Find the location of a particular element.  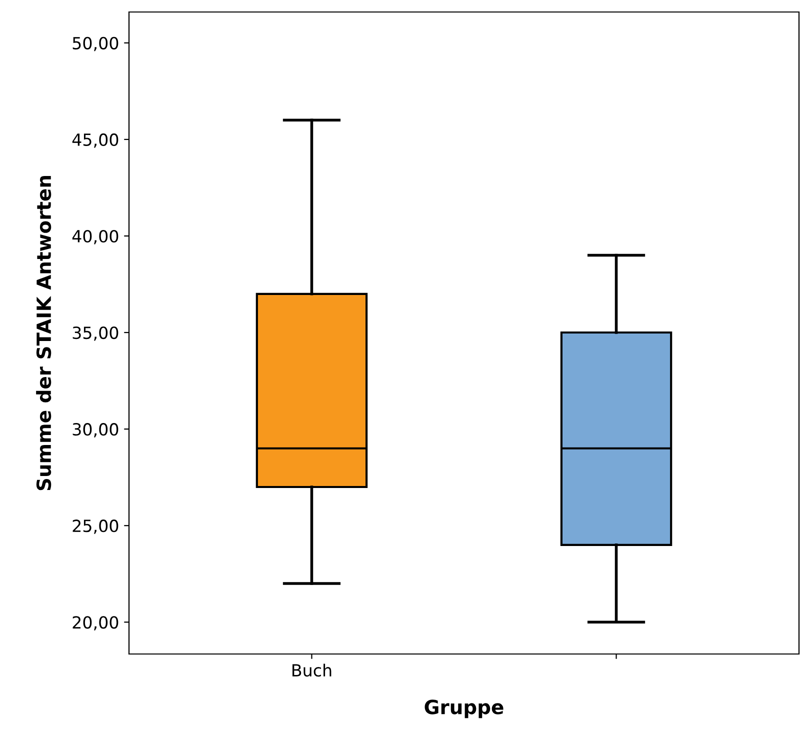

y-tick-label: 20,00 is located at coordinates (95, 623).